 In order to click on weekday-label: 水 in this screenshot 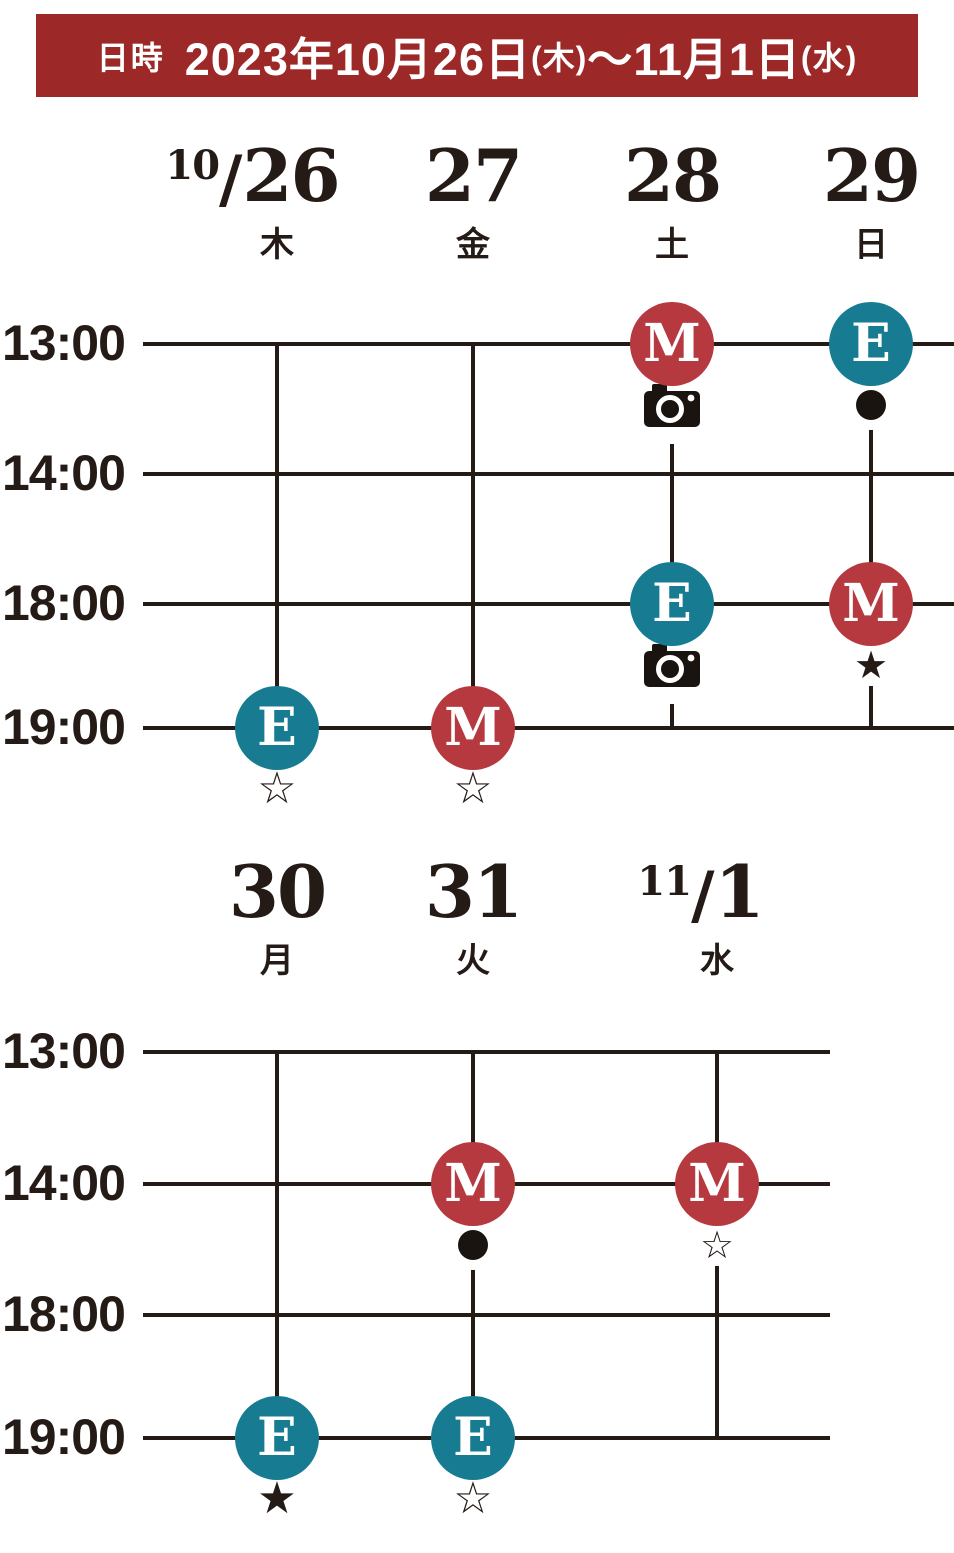, I will do `click(717, 961)`.